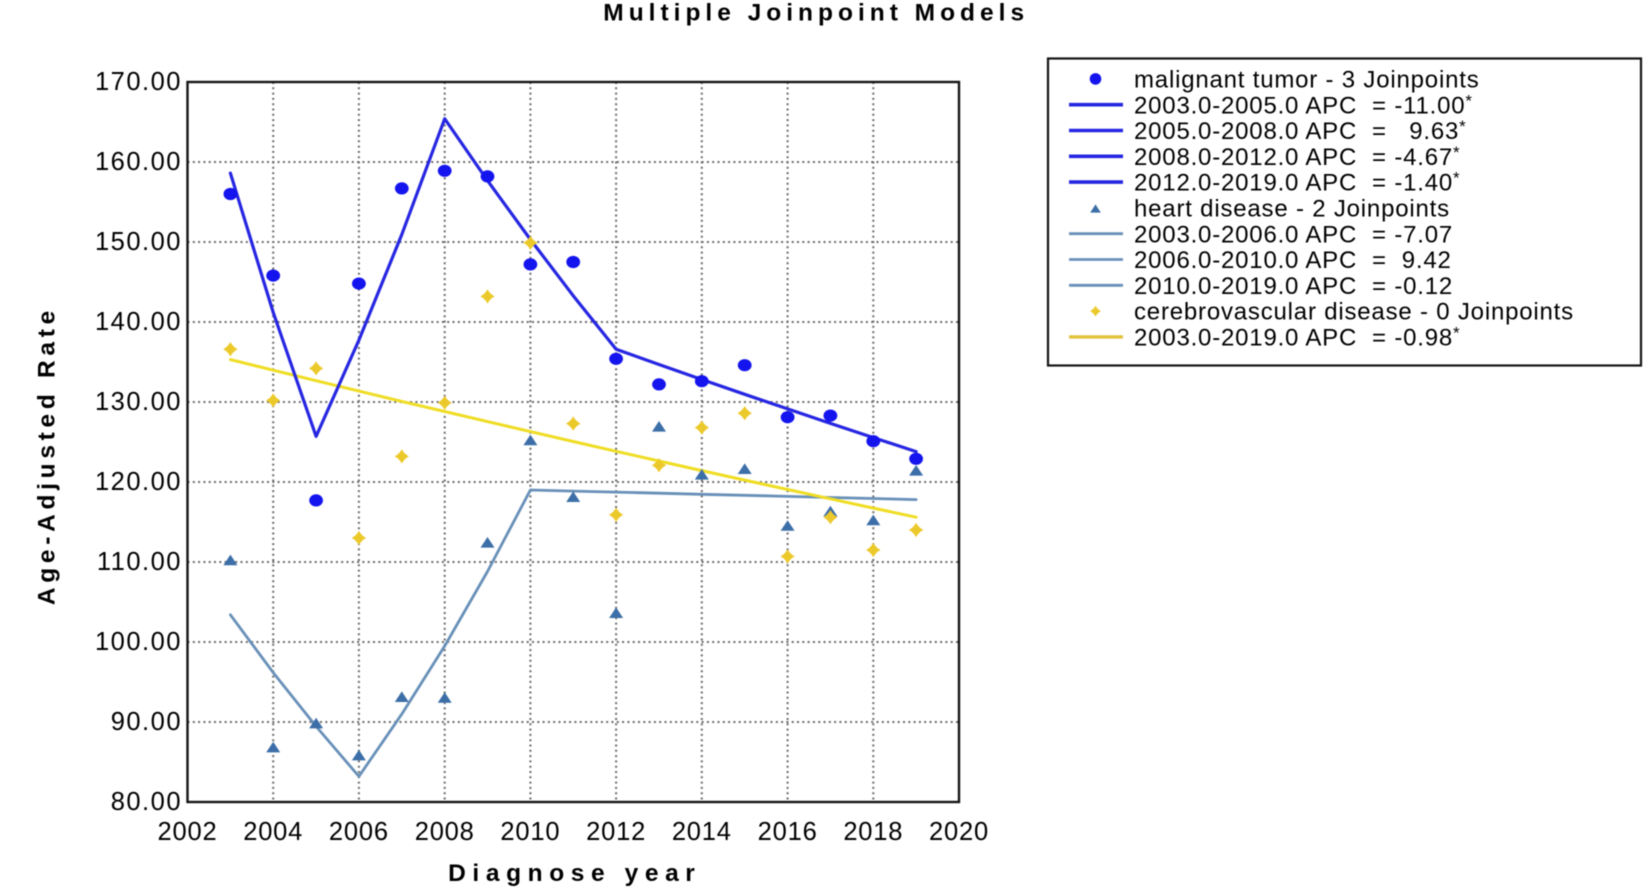 The height and width of the screenshot is (893, 1648). What do you see at coordinates (1300, 131) in the screenshot?
I see `svg-text: 2005.0-2008.0 APC = 9.63*` at bounding box center [1300, 131].